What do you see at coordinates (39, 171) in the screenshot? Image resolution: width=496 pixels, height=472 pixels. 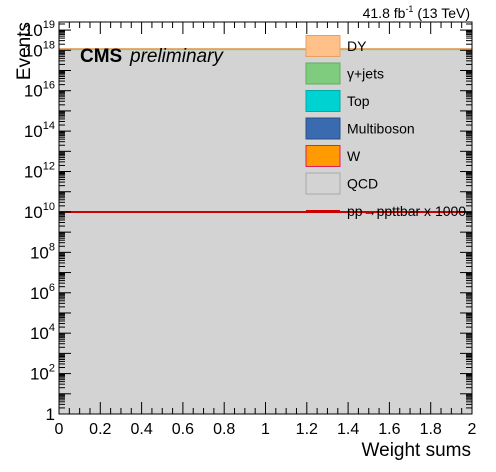 I see `y-tick-label: 10¹²` at bounding box center [39, 171].